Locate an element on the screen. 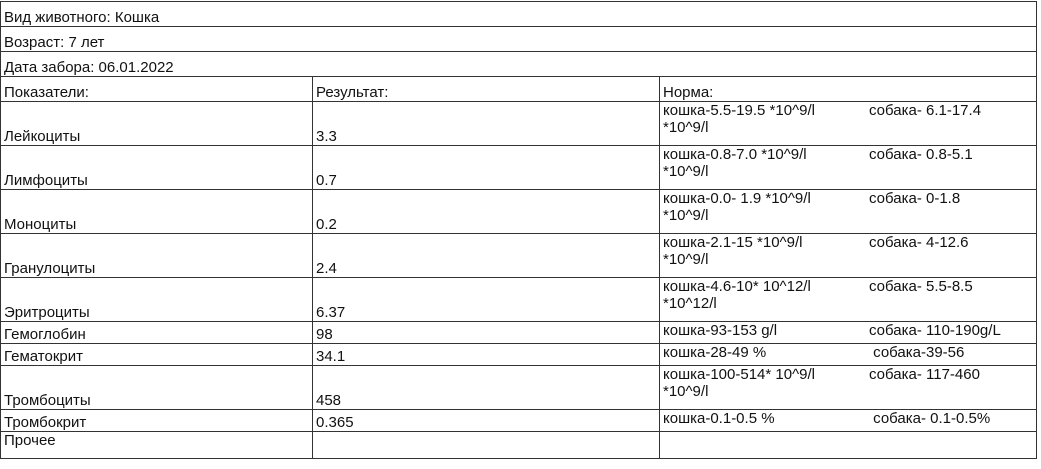  result-value is located at coordinates (486, 445).